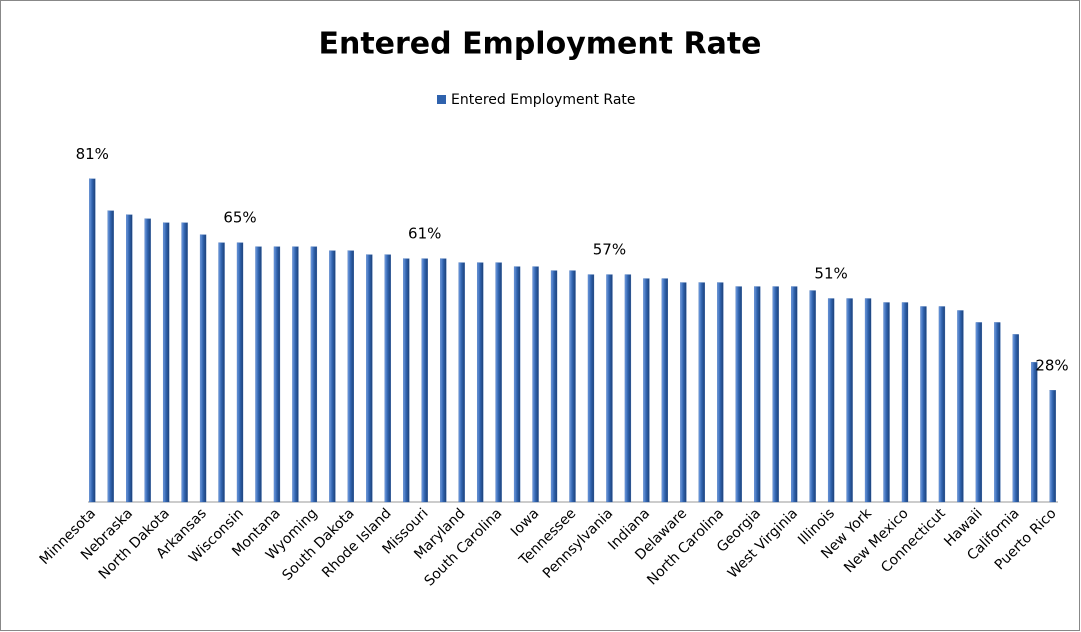 The height and width of the screenshot is (632, 1081). Describe the element at coordinates (441, 99) in the screenshot. I see `legend-swatch` at that location.